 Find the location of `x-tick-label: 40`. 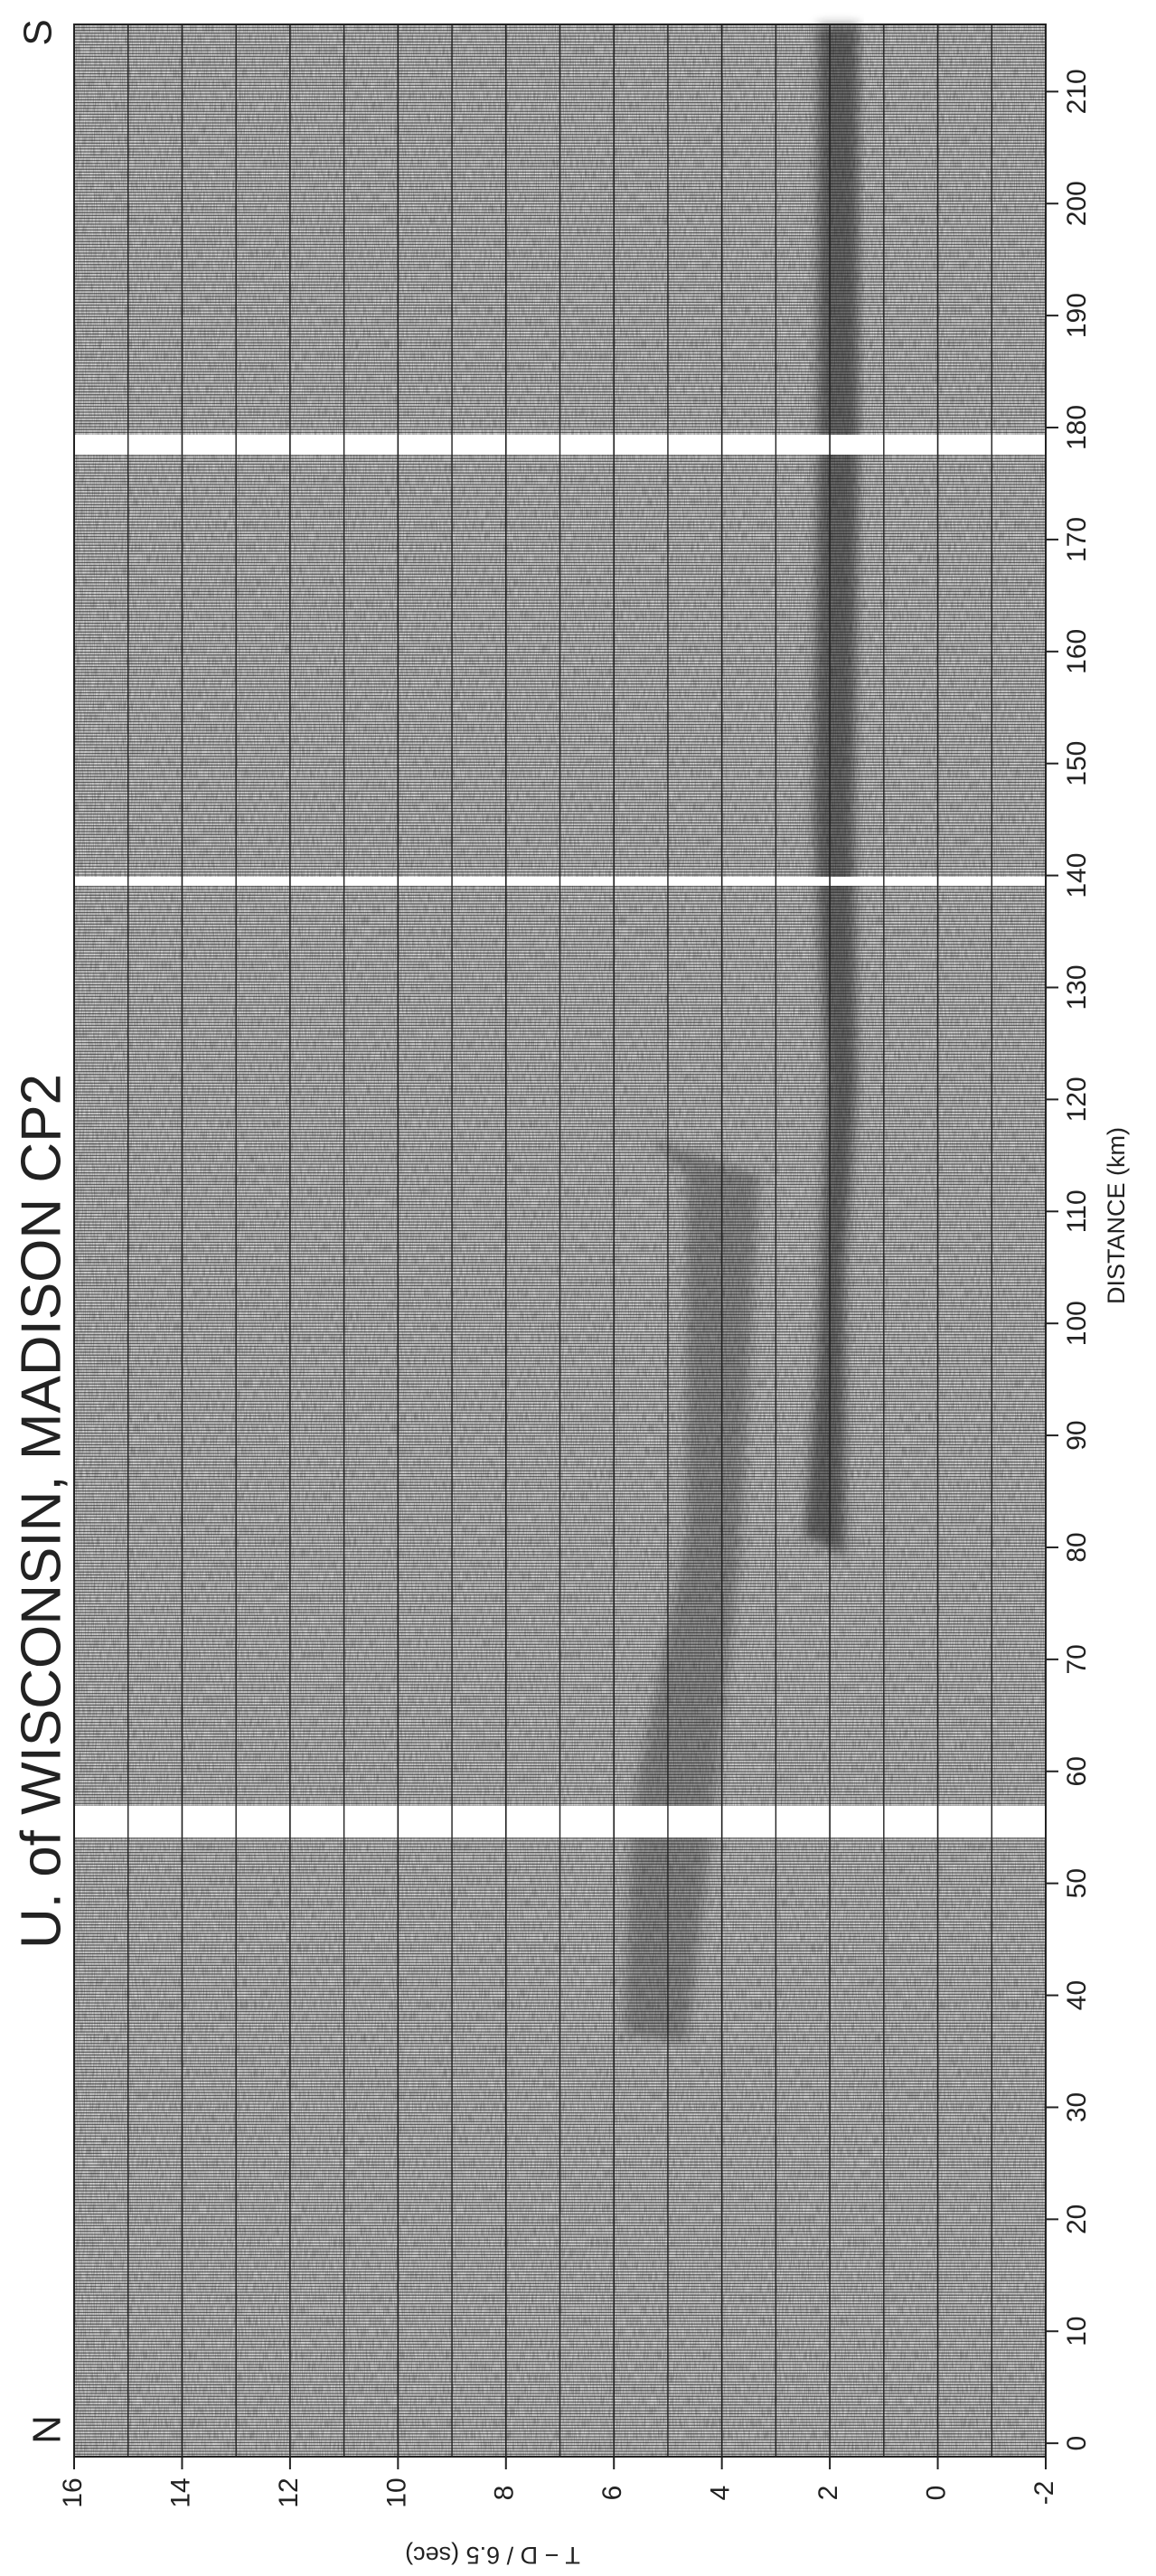

x-tick-label: 40 is located at coordinates (1077, 1995).